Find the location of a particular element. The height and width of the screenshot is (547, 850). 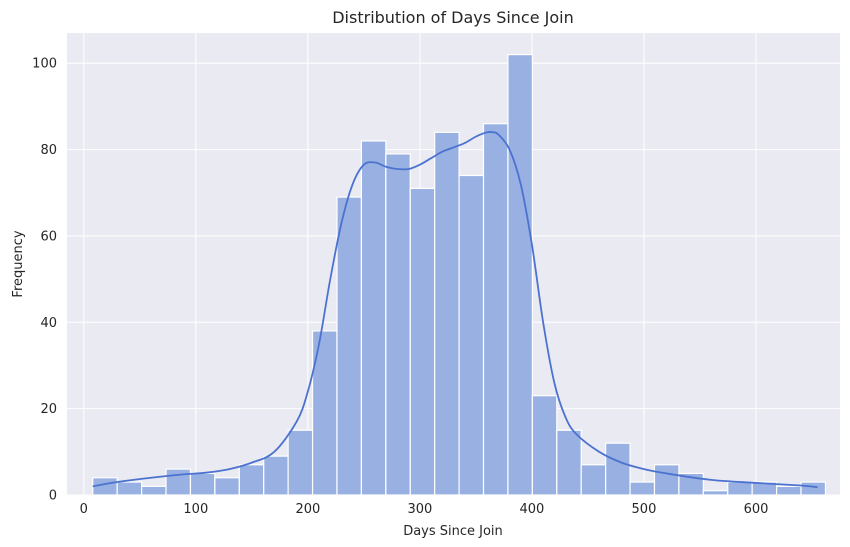

x-tick-label: 500 is located at coordinates (644, 509).